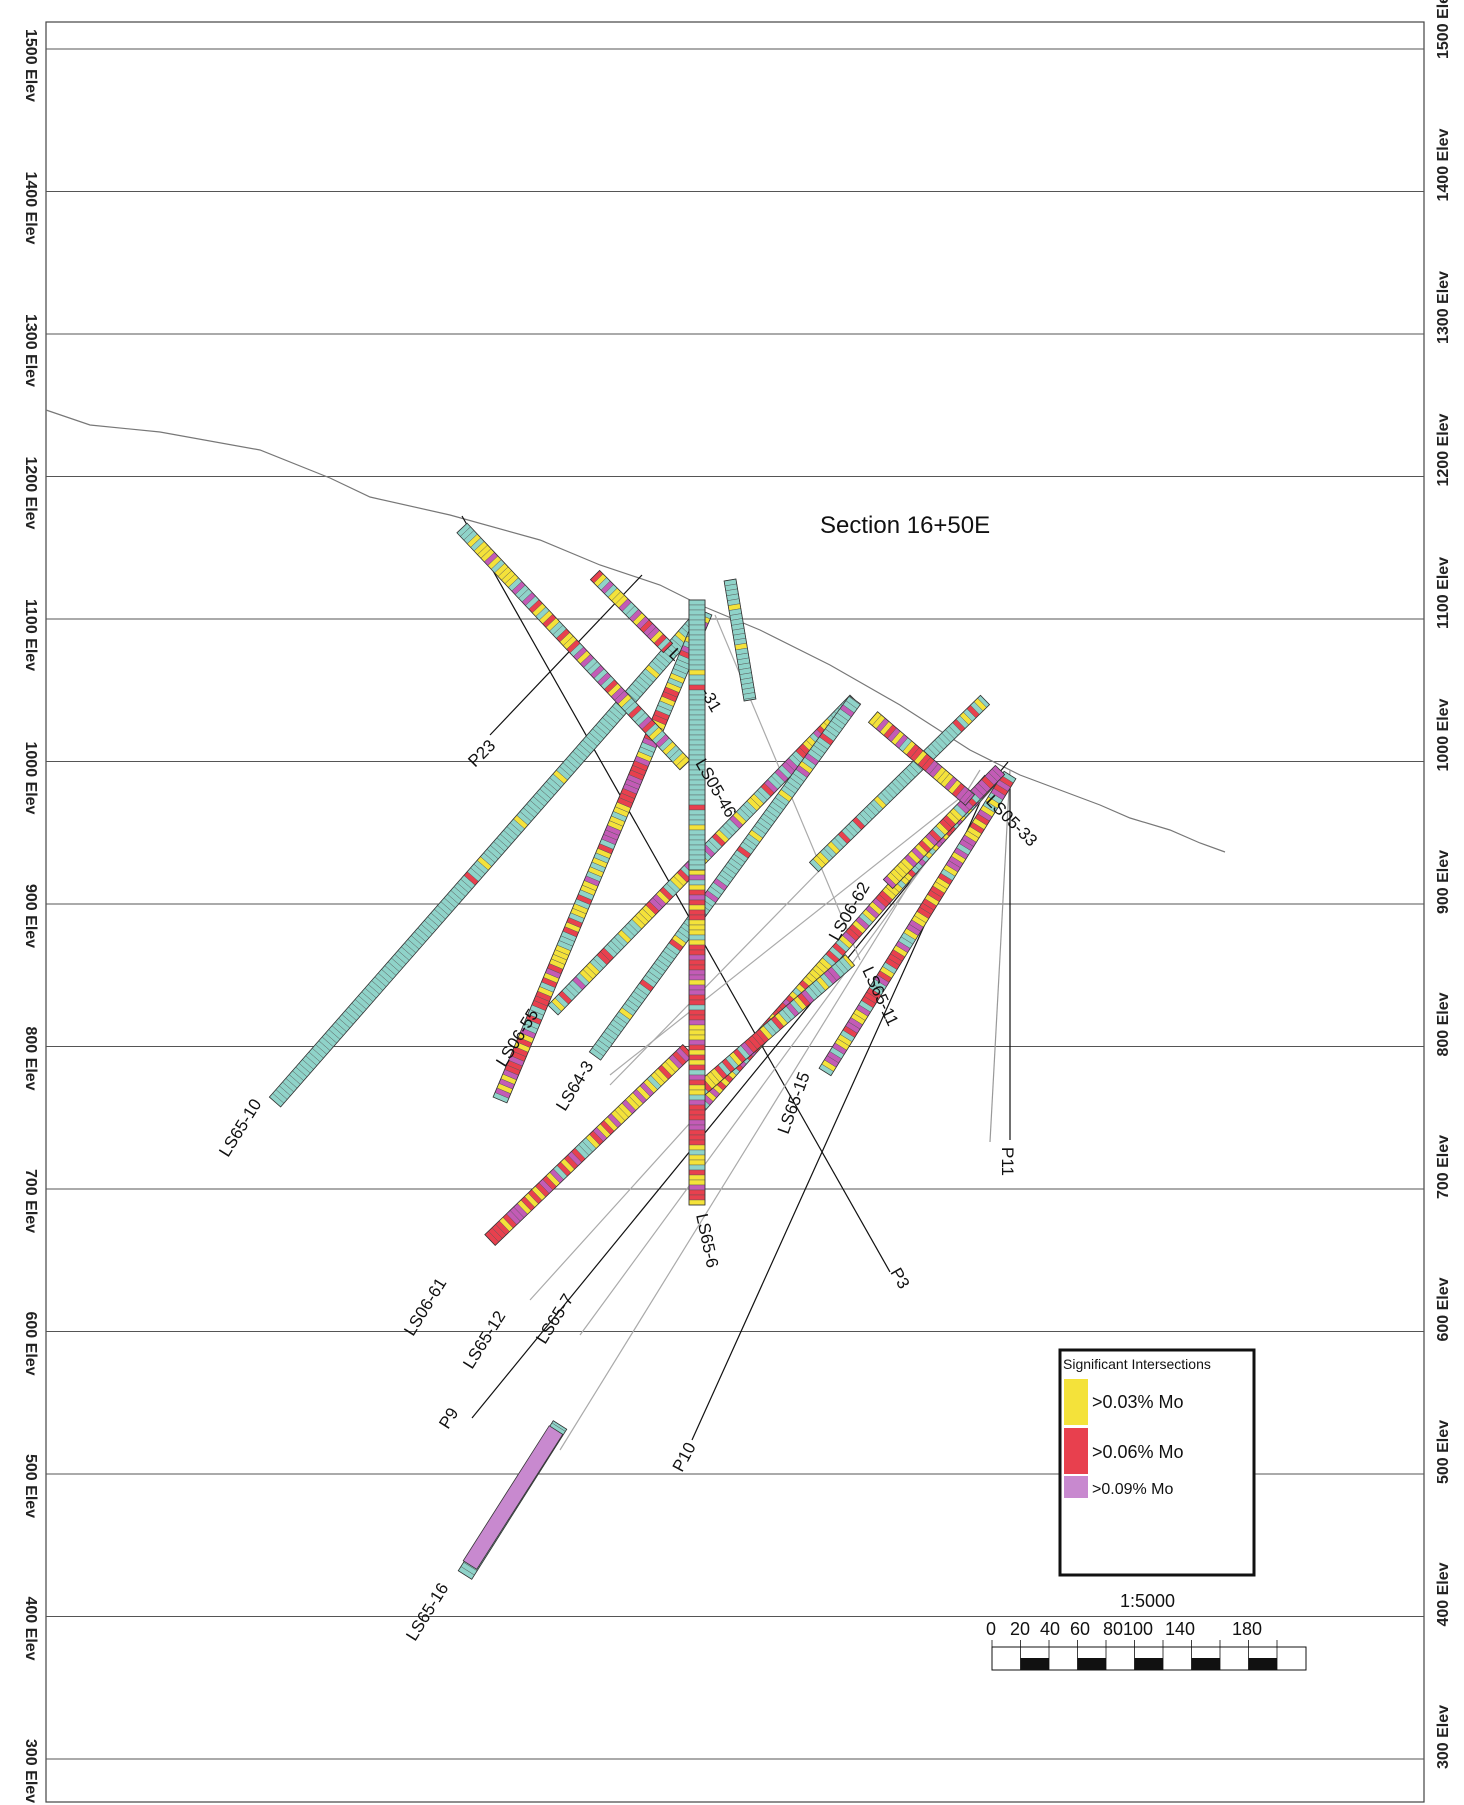  What do you see at coordinates (448, 1418) in the screenshot?
I see `drill-hole-label: P9` at bounding box center [448, 1418].